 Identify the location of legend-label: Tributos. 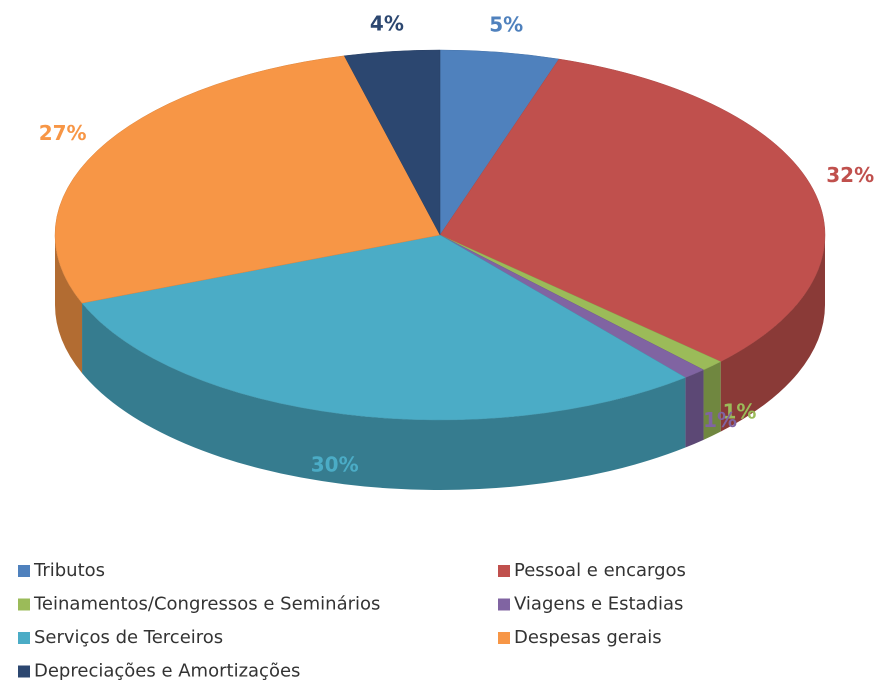
(69, 570).